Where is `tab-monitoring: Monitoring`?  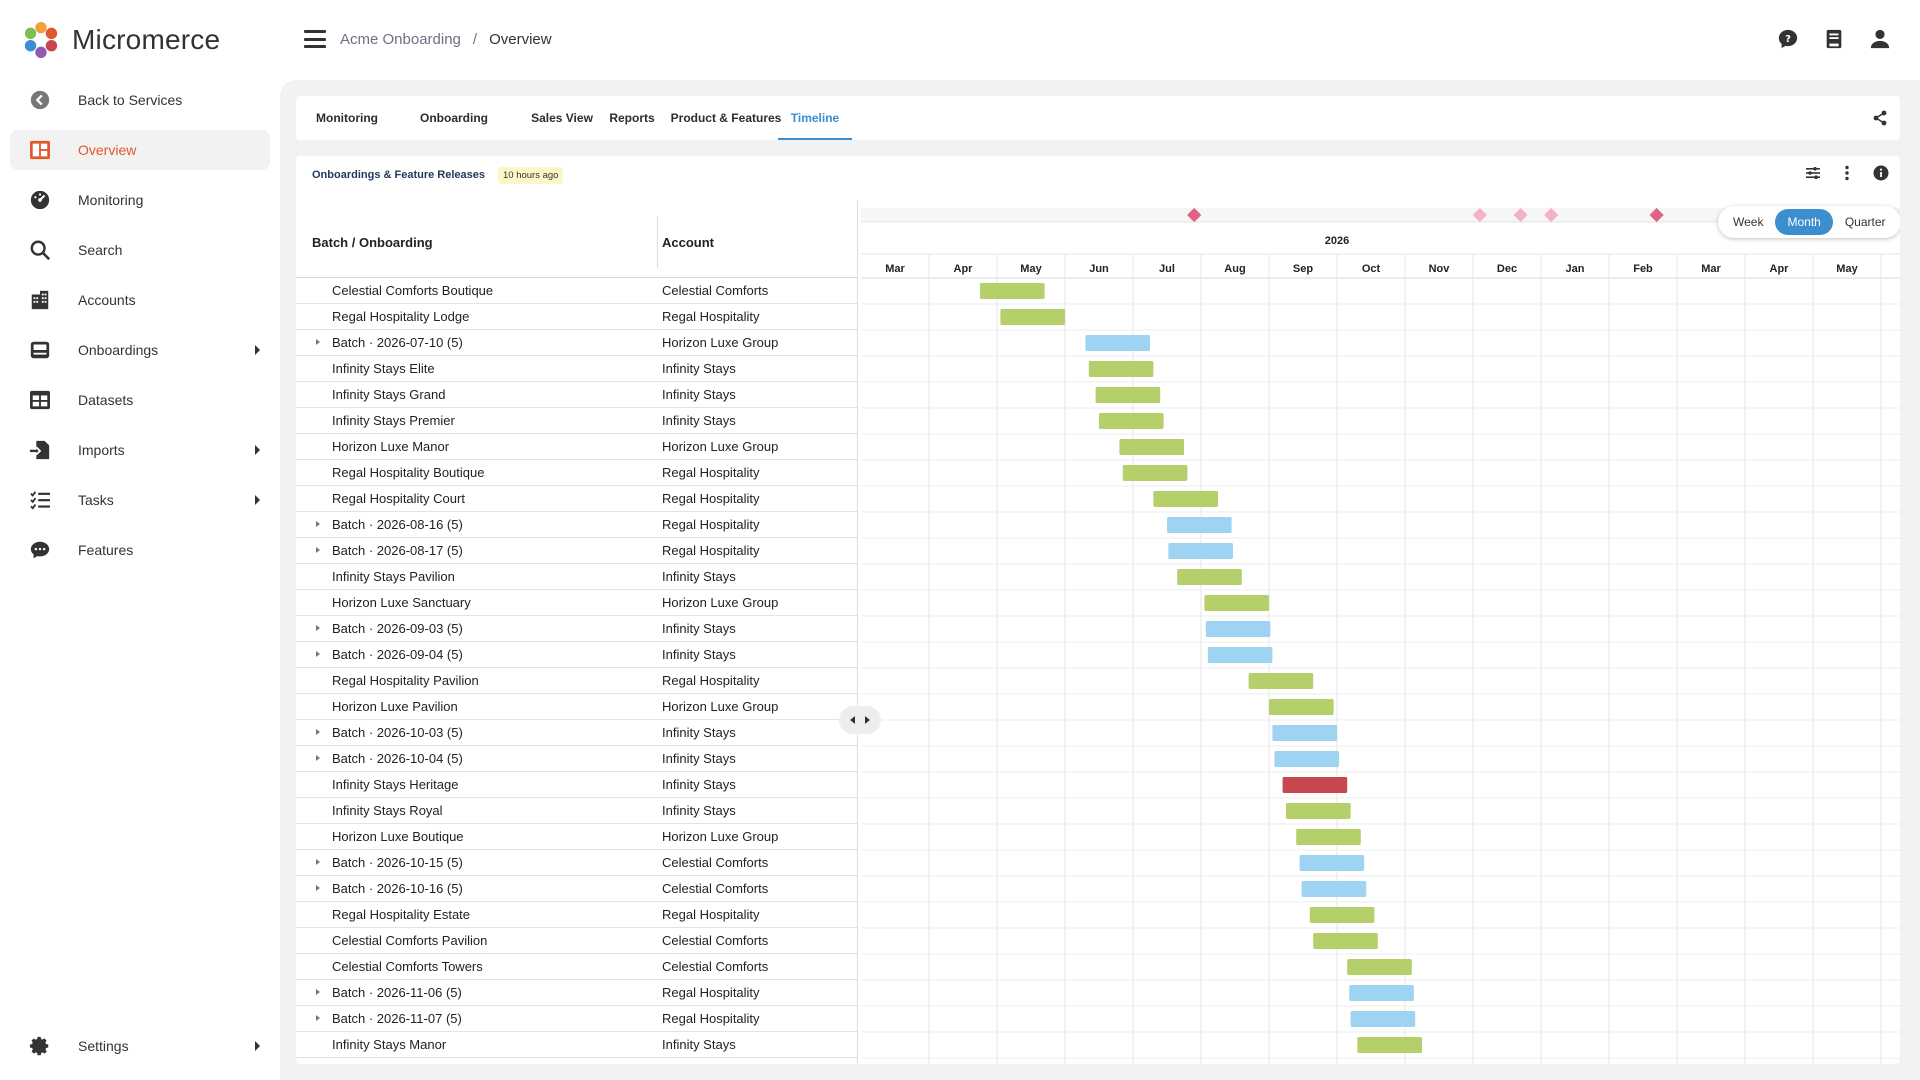
tab-monitoring: Monitoring is located at coordinates (347, 118).